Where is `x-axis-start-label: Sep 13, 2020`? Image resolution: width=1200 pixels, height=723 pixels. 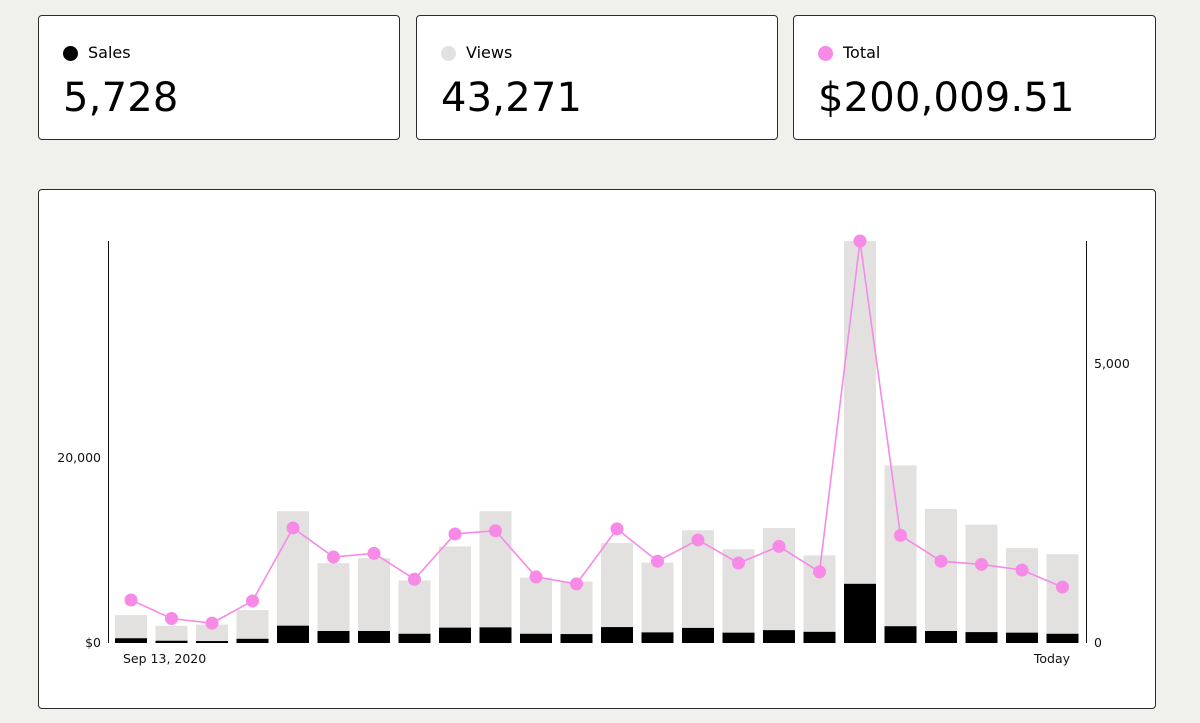 x-axis-start-label: Sep 13, 2020 is located at coordinates (164, 658).